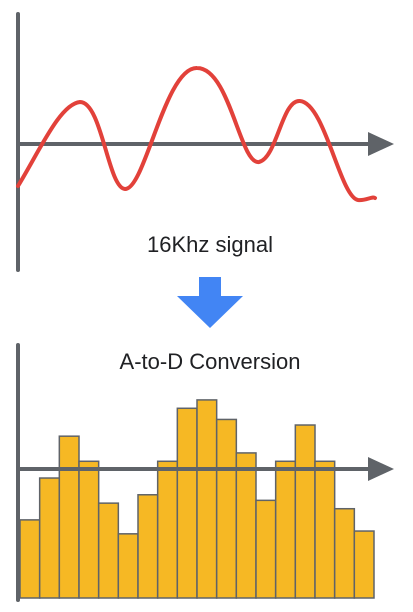 The image size is (413, 612). I want to click on bottom-caption: A-to-D Conversion, so click(210, 361).